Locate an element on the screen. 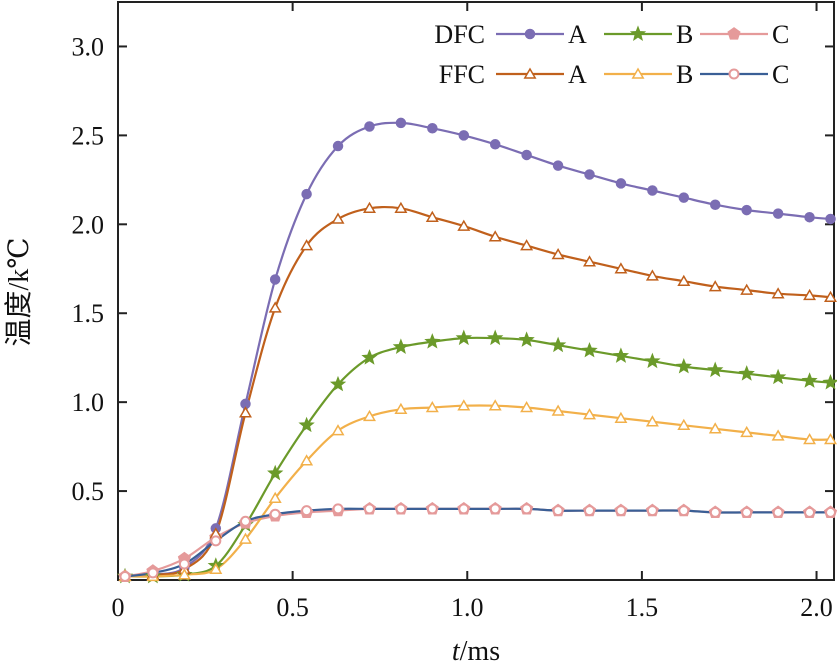 The image size is (837, 666). legend-group-label: DFC is located at coordinates (459, 34).